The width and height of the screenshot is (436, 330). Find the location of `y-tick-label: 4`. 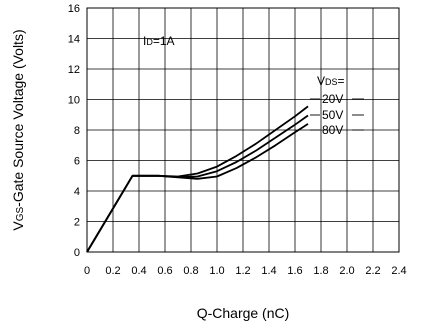

y-tick-label: 4 is located at coordinates (77, 192).